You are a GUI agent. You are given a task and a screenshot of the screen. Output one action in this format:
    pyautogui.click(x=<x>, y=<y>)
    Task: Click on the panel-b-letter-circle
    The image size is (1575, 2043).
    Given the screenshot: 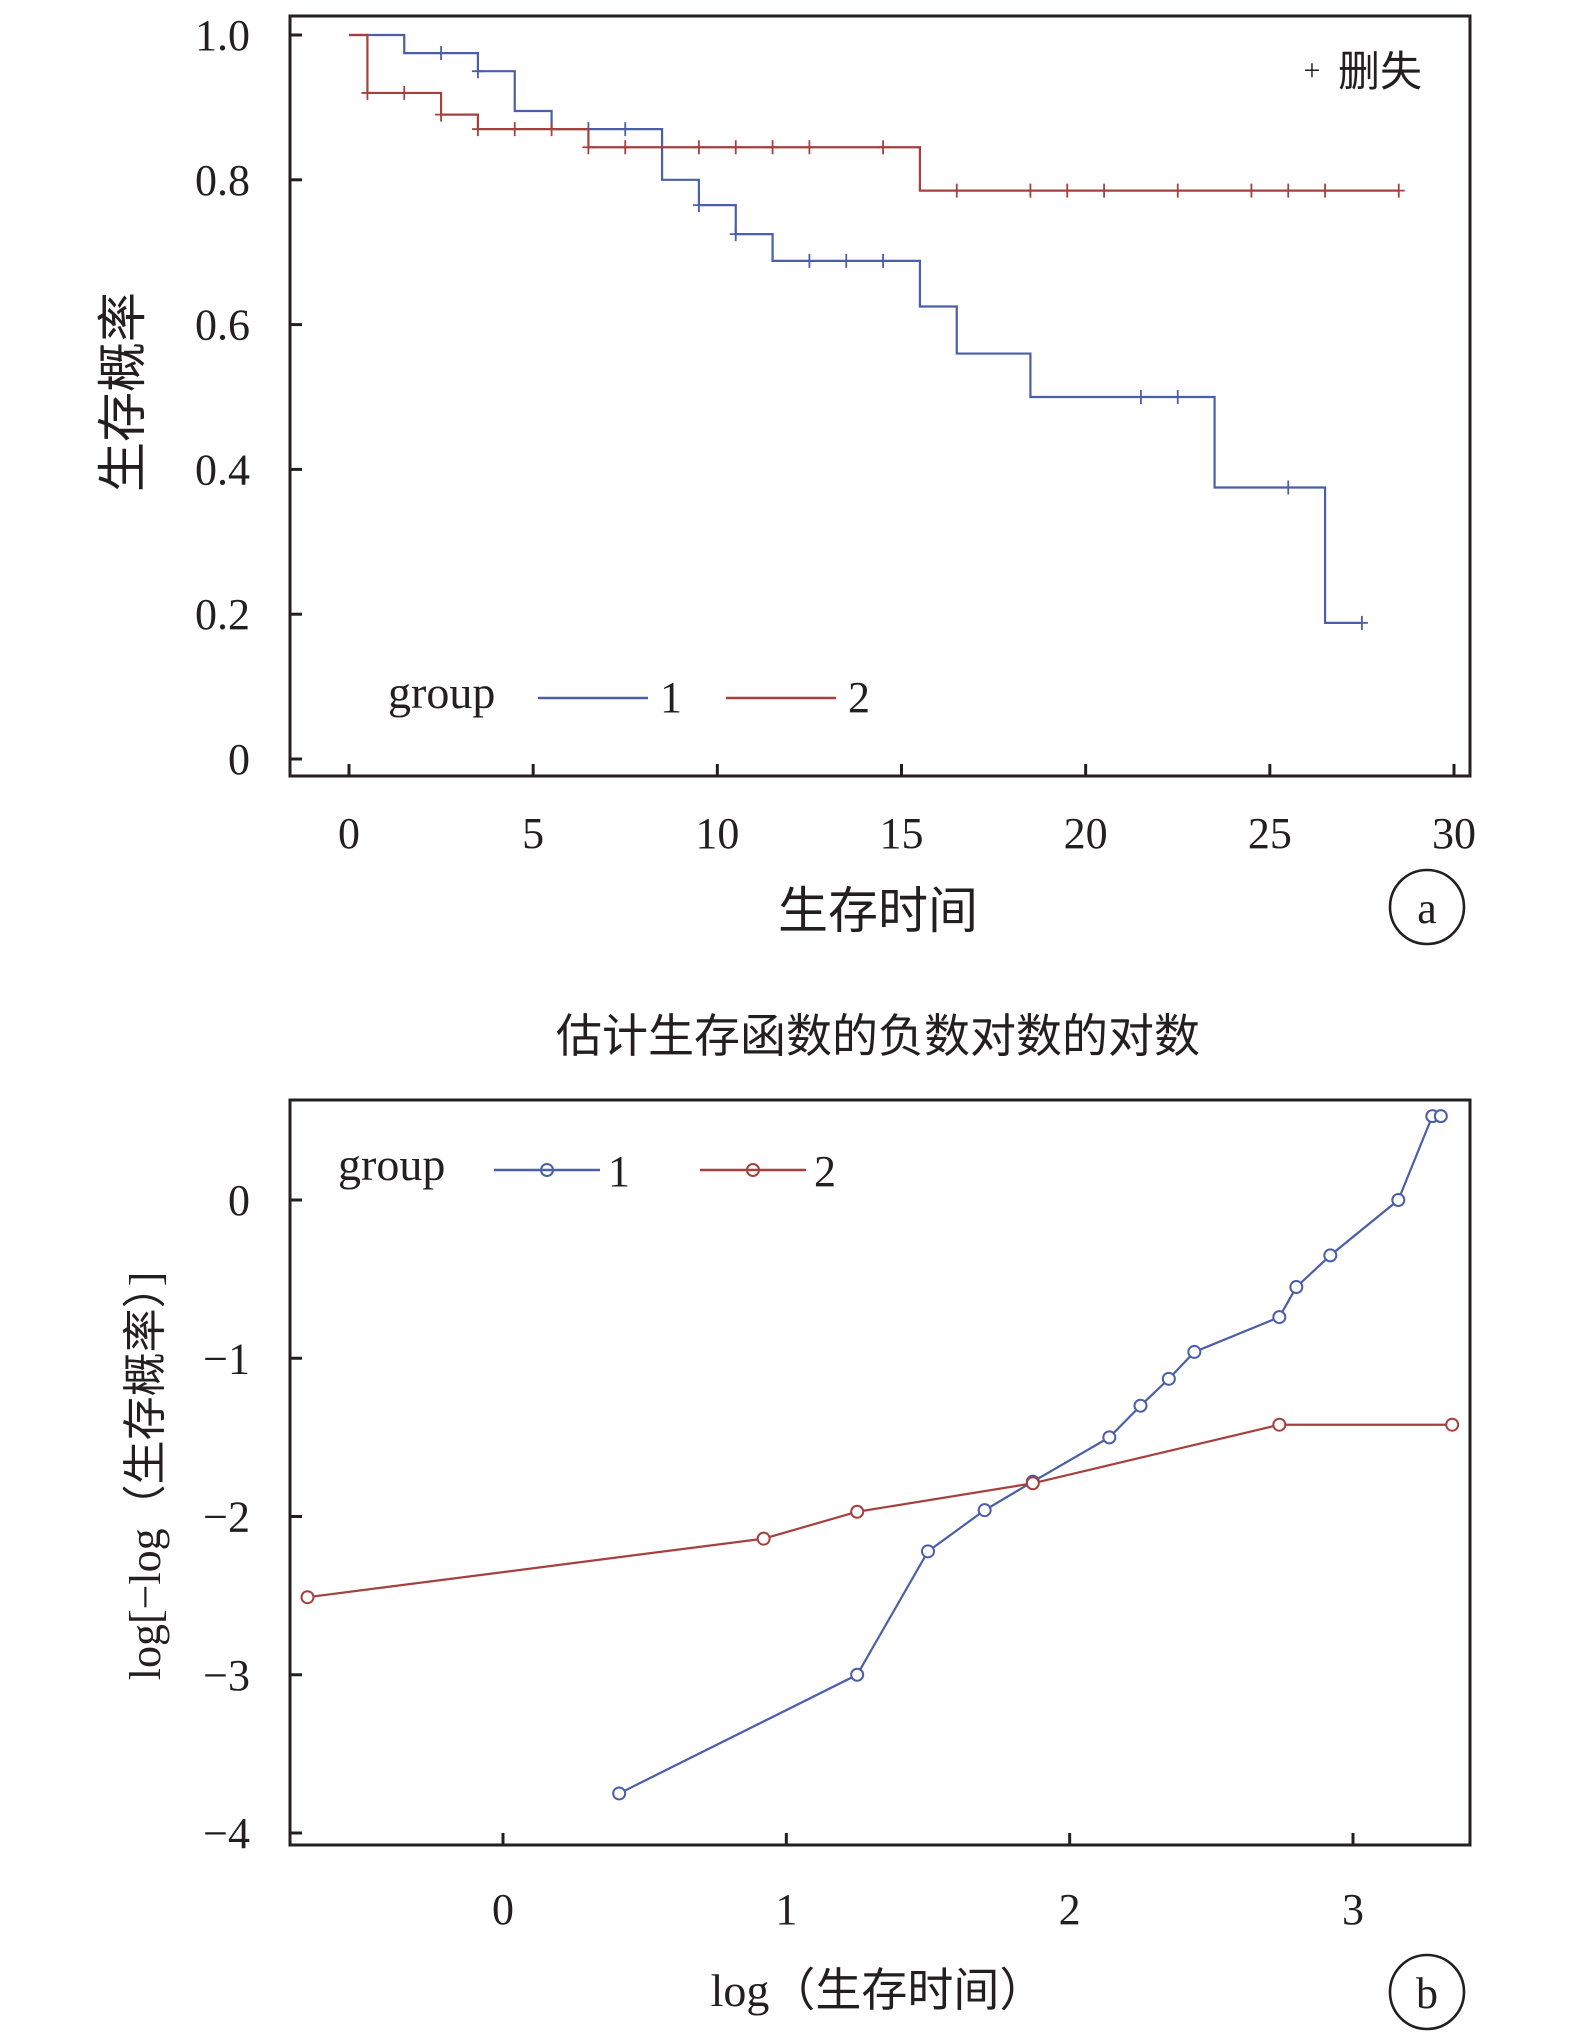 What is the action you would take?
    pyautogui.click(x=1427, y=1992)
    